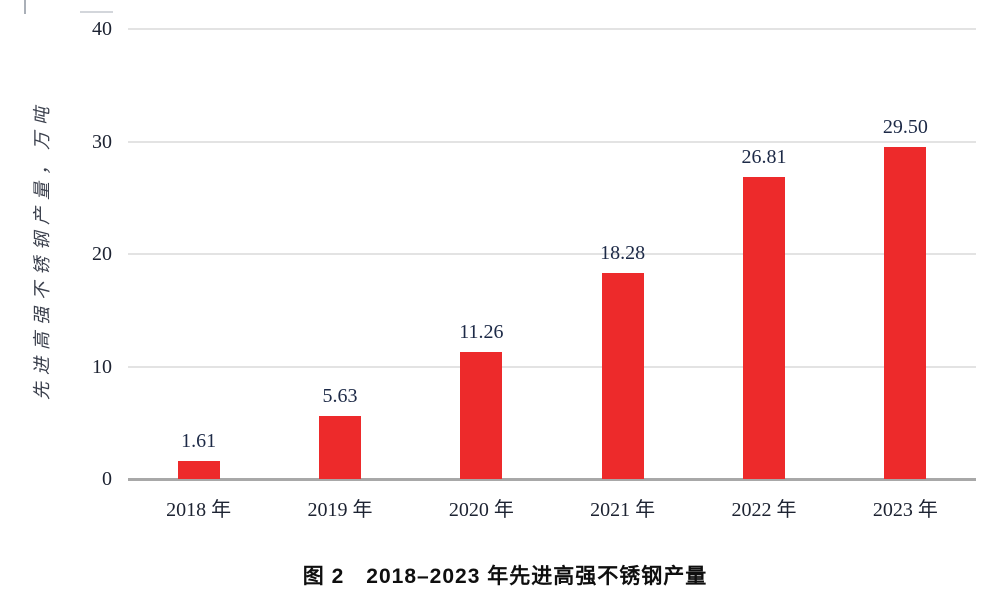  I want to click on bar-value-label: 5.63, so click(340, 395).